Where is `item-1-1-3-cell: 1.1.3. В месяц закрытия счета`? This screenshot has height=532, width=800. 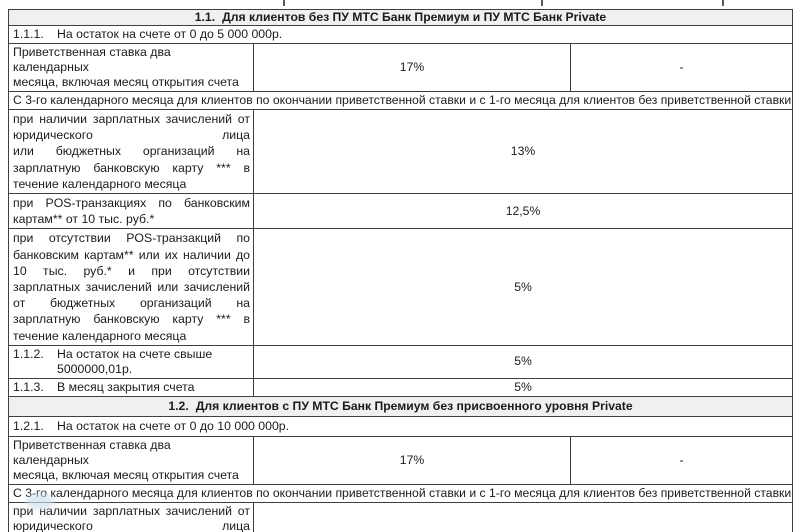
item-1-1-3-cell: 1.1.3. В месяц закрытия счета is located at coordinates (131, 387).